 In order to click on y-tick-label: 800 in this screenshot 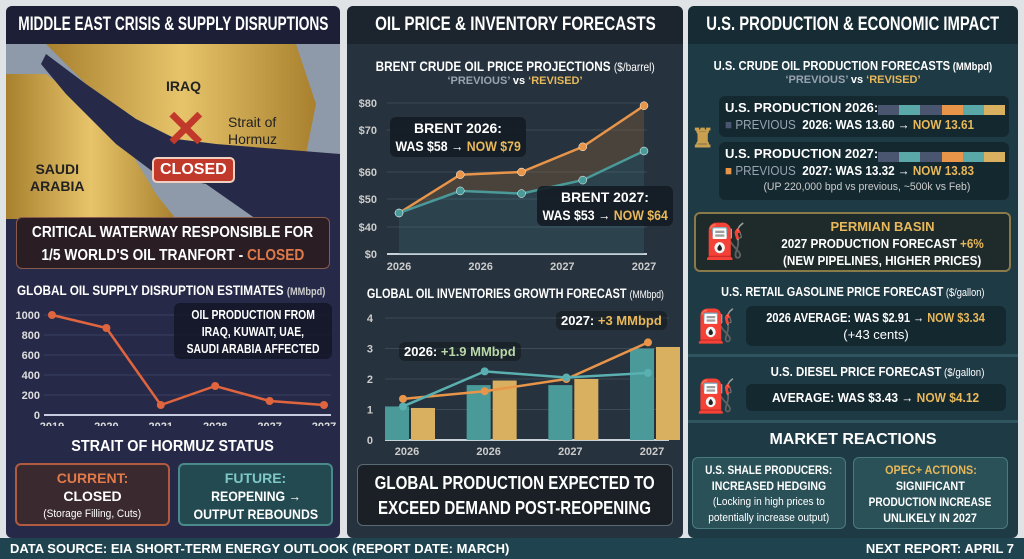, I will do `click(31, 336)`.